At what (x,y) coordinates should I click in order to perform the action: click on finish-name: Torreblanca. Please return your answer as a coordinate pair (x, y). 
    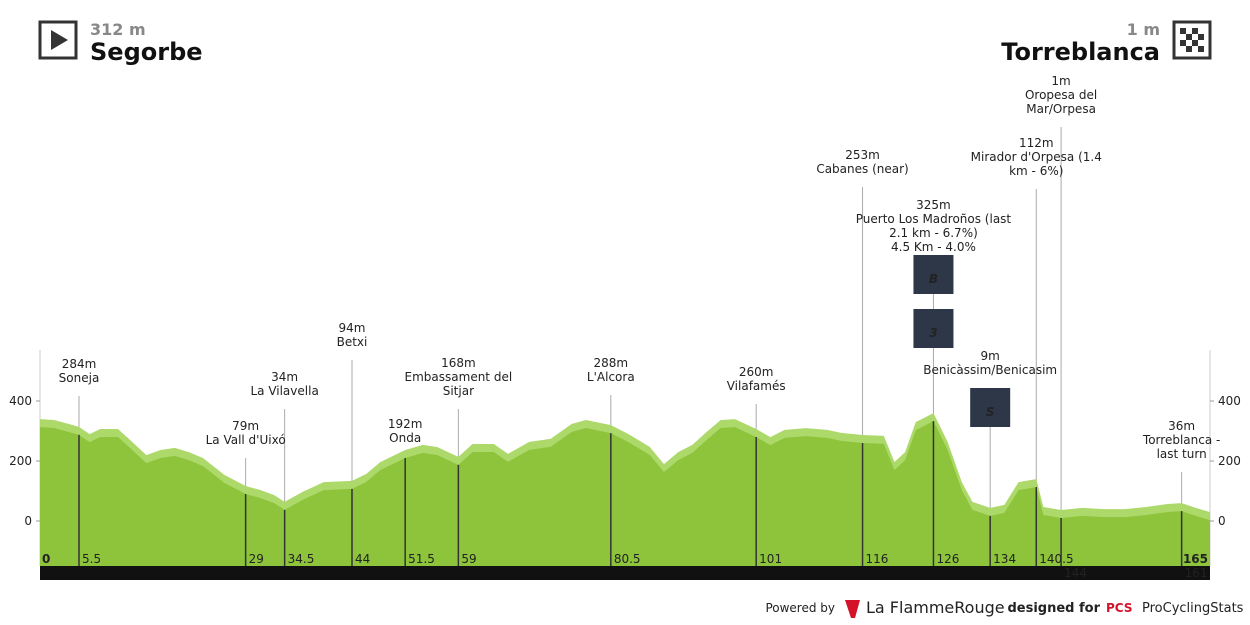
    Looking at the image, I should click on (1080, 52).